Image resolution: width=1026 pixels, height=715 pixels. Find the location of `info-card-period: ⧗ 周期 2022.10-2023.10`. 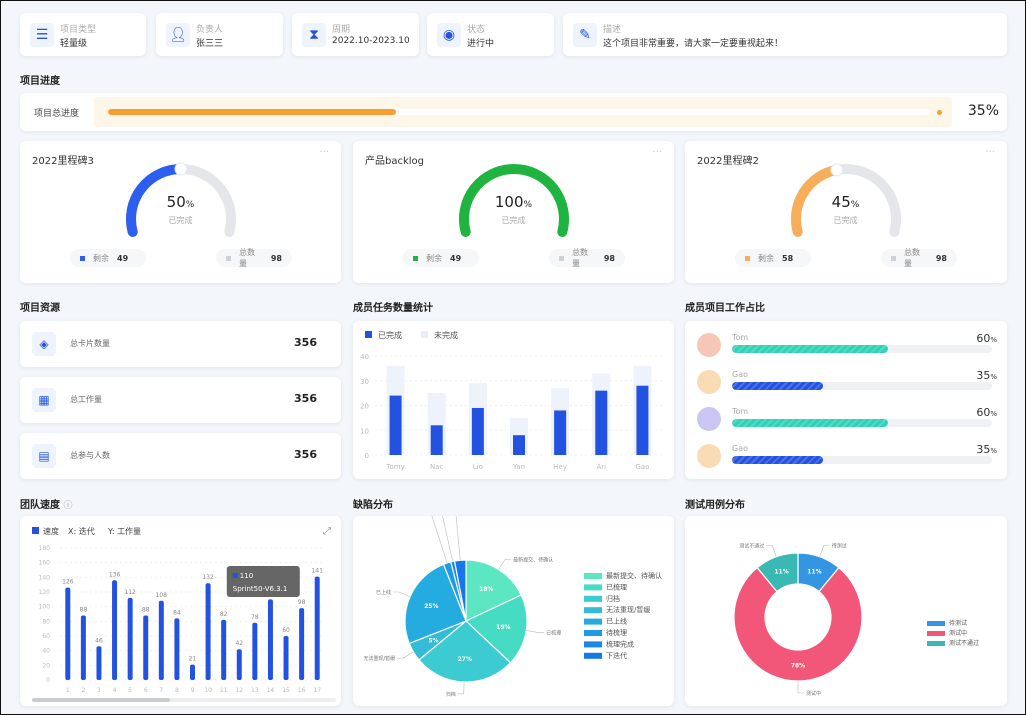

info-card-period: ⧗ 周期 2022.10-2023.10 is located at coordinates (355, 34).